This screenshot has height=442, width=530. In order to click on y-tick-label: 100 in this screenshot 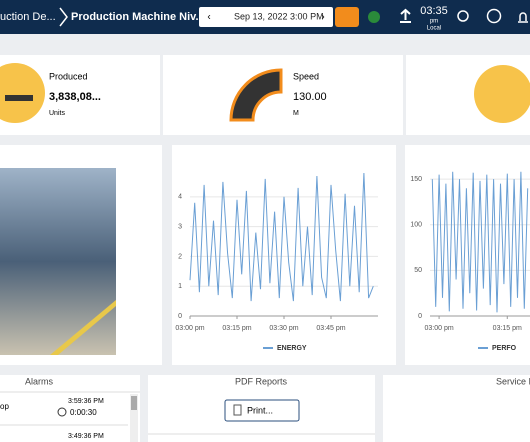, I will do `click(416, 225)`.